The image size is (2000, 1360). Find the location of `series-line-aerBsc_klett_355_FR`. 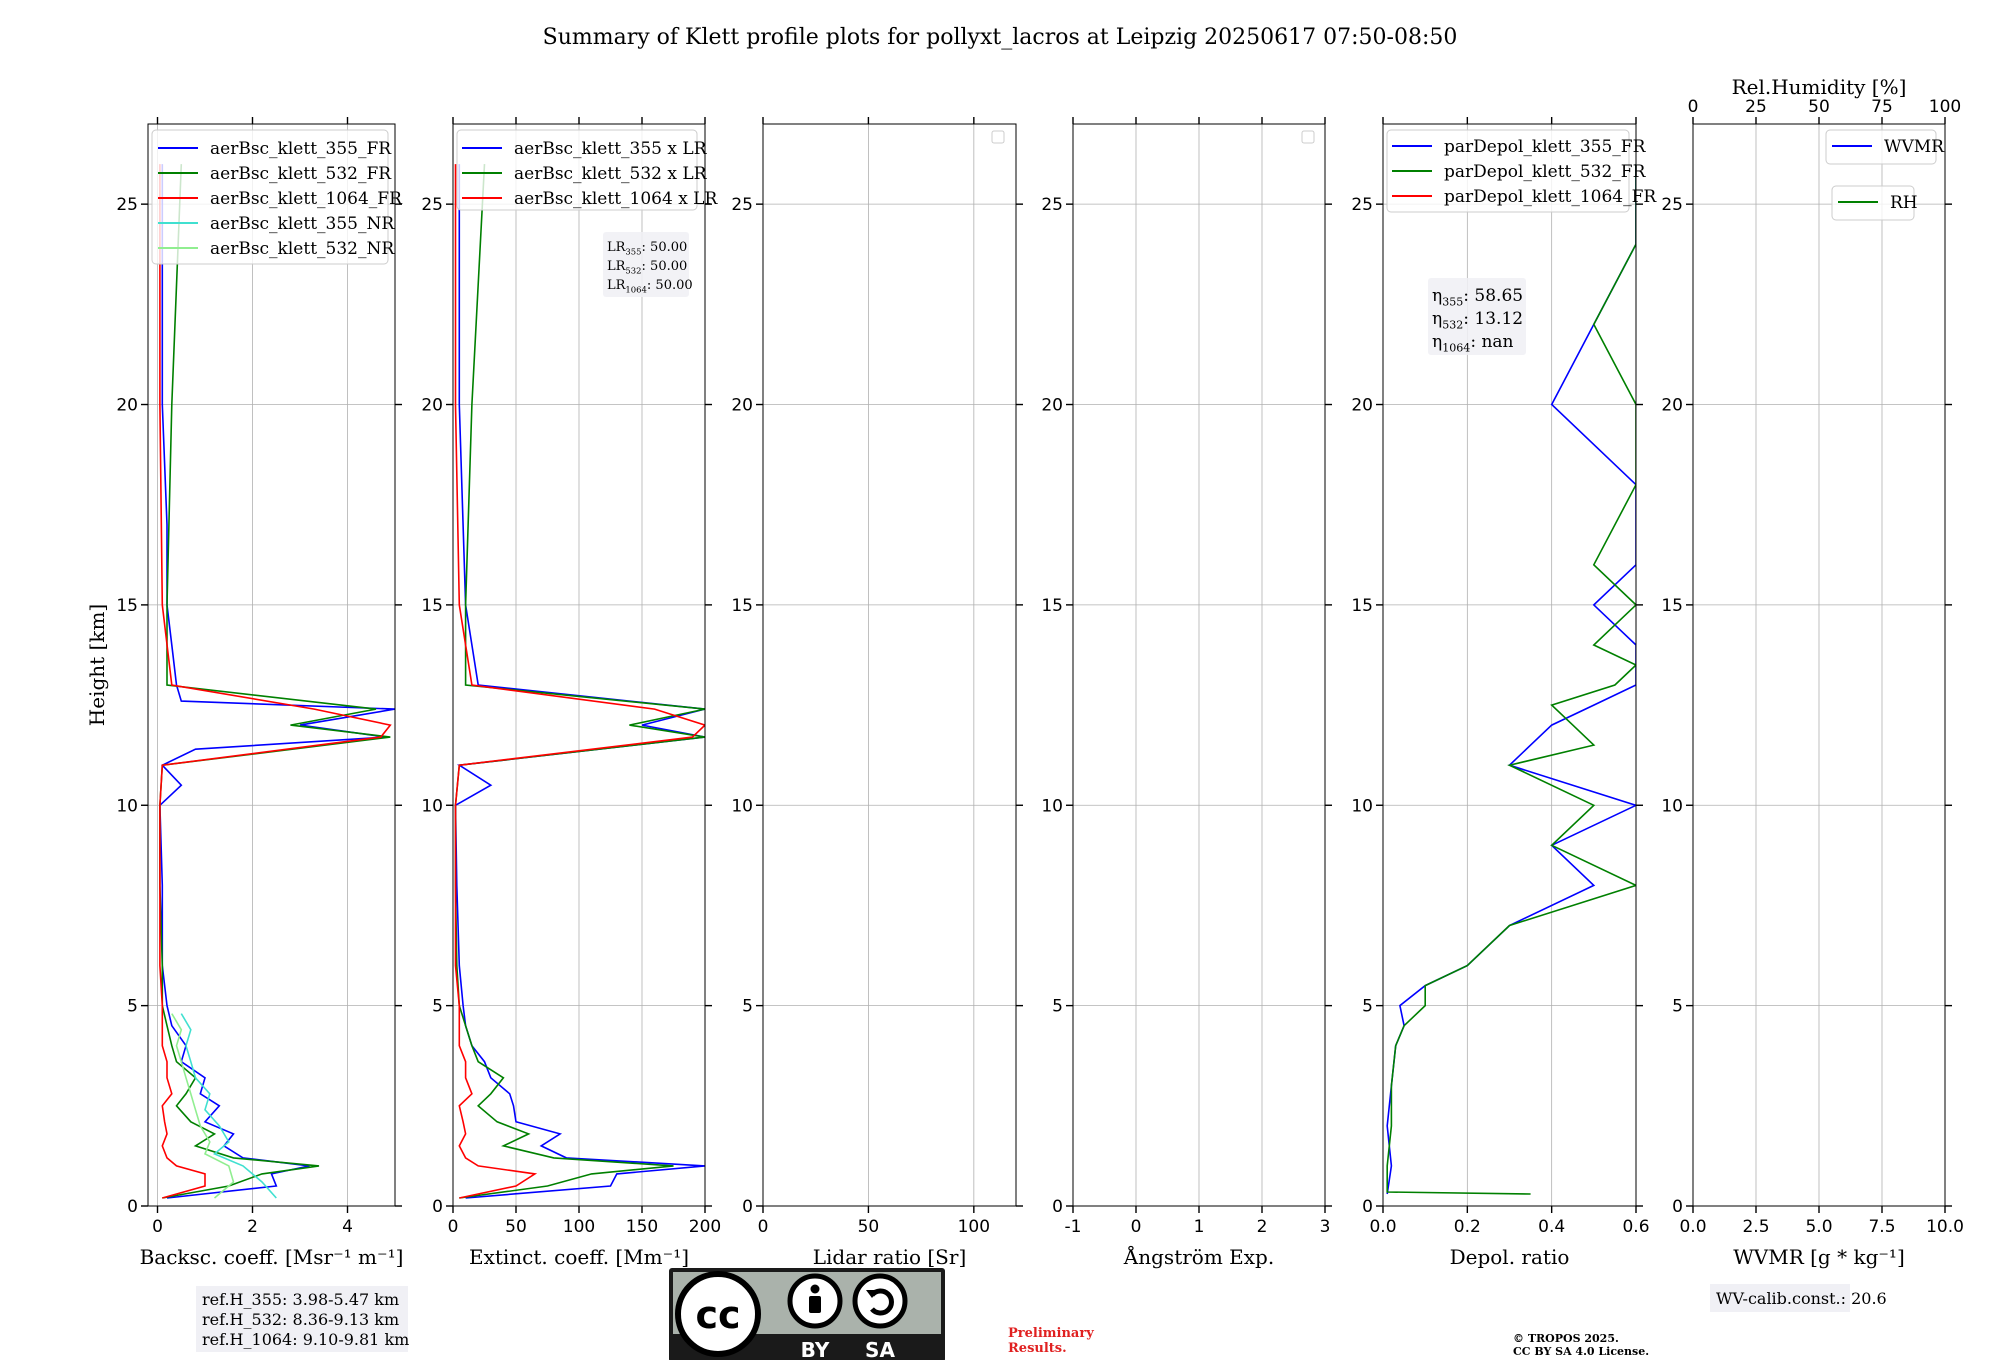

series-line-aerBsc_klett_355_FR is located at coordinates (277, 681).